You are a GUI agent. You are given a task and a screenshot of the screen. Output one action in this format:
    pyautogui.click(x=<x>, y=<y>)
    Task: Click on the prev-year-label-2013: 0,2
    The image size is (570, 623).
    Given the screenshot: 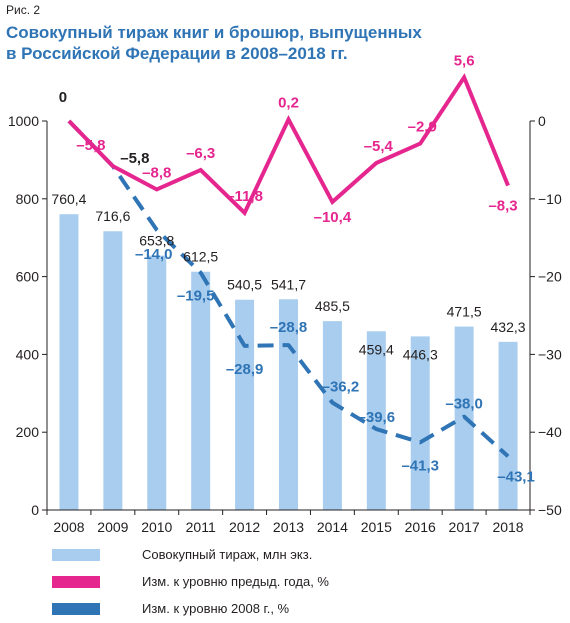 What is the action you would take?
    pyautogui.click(x=288, y=102)
    